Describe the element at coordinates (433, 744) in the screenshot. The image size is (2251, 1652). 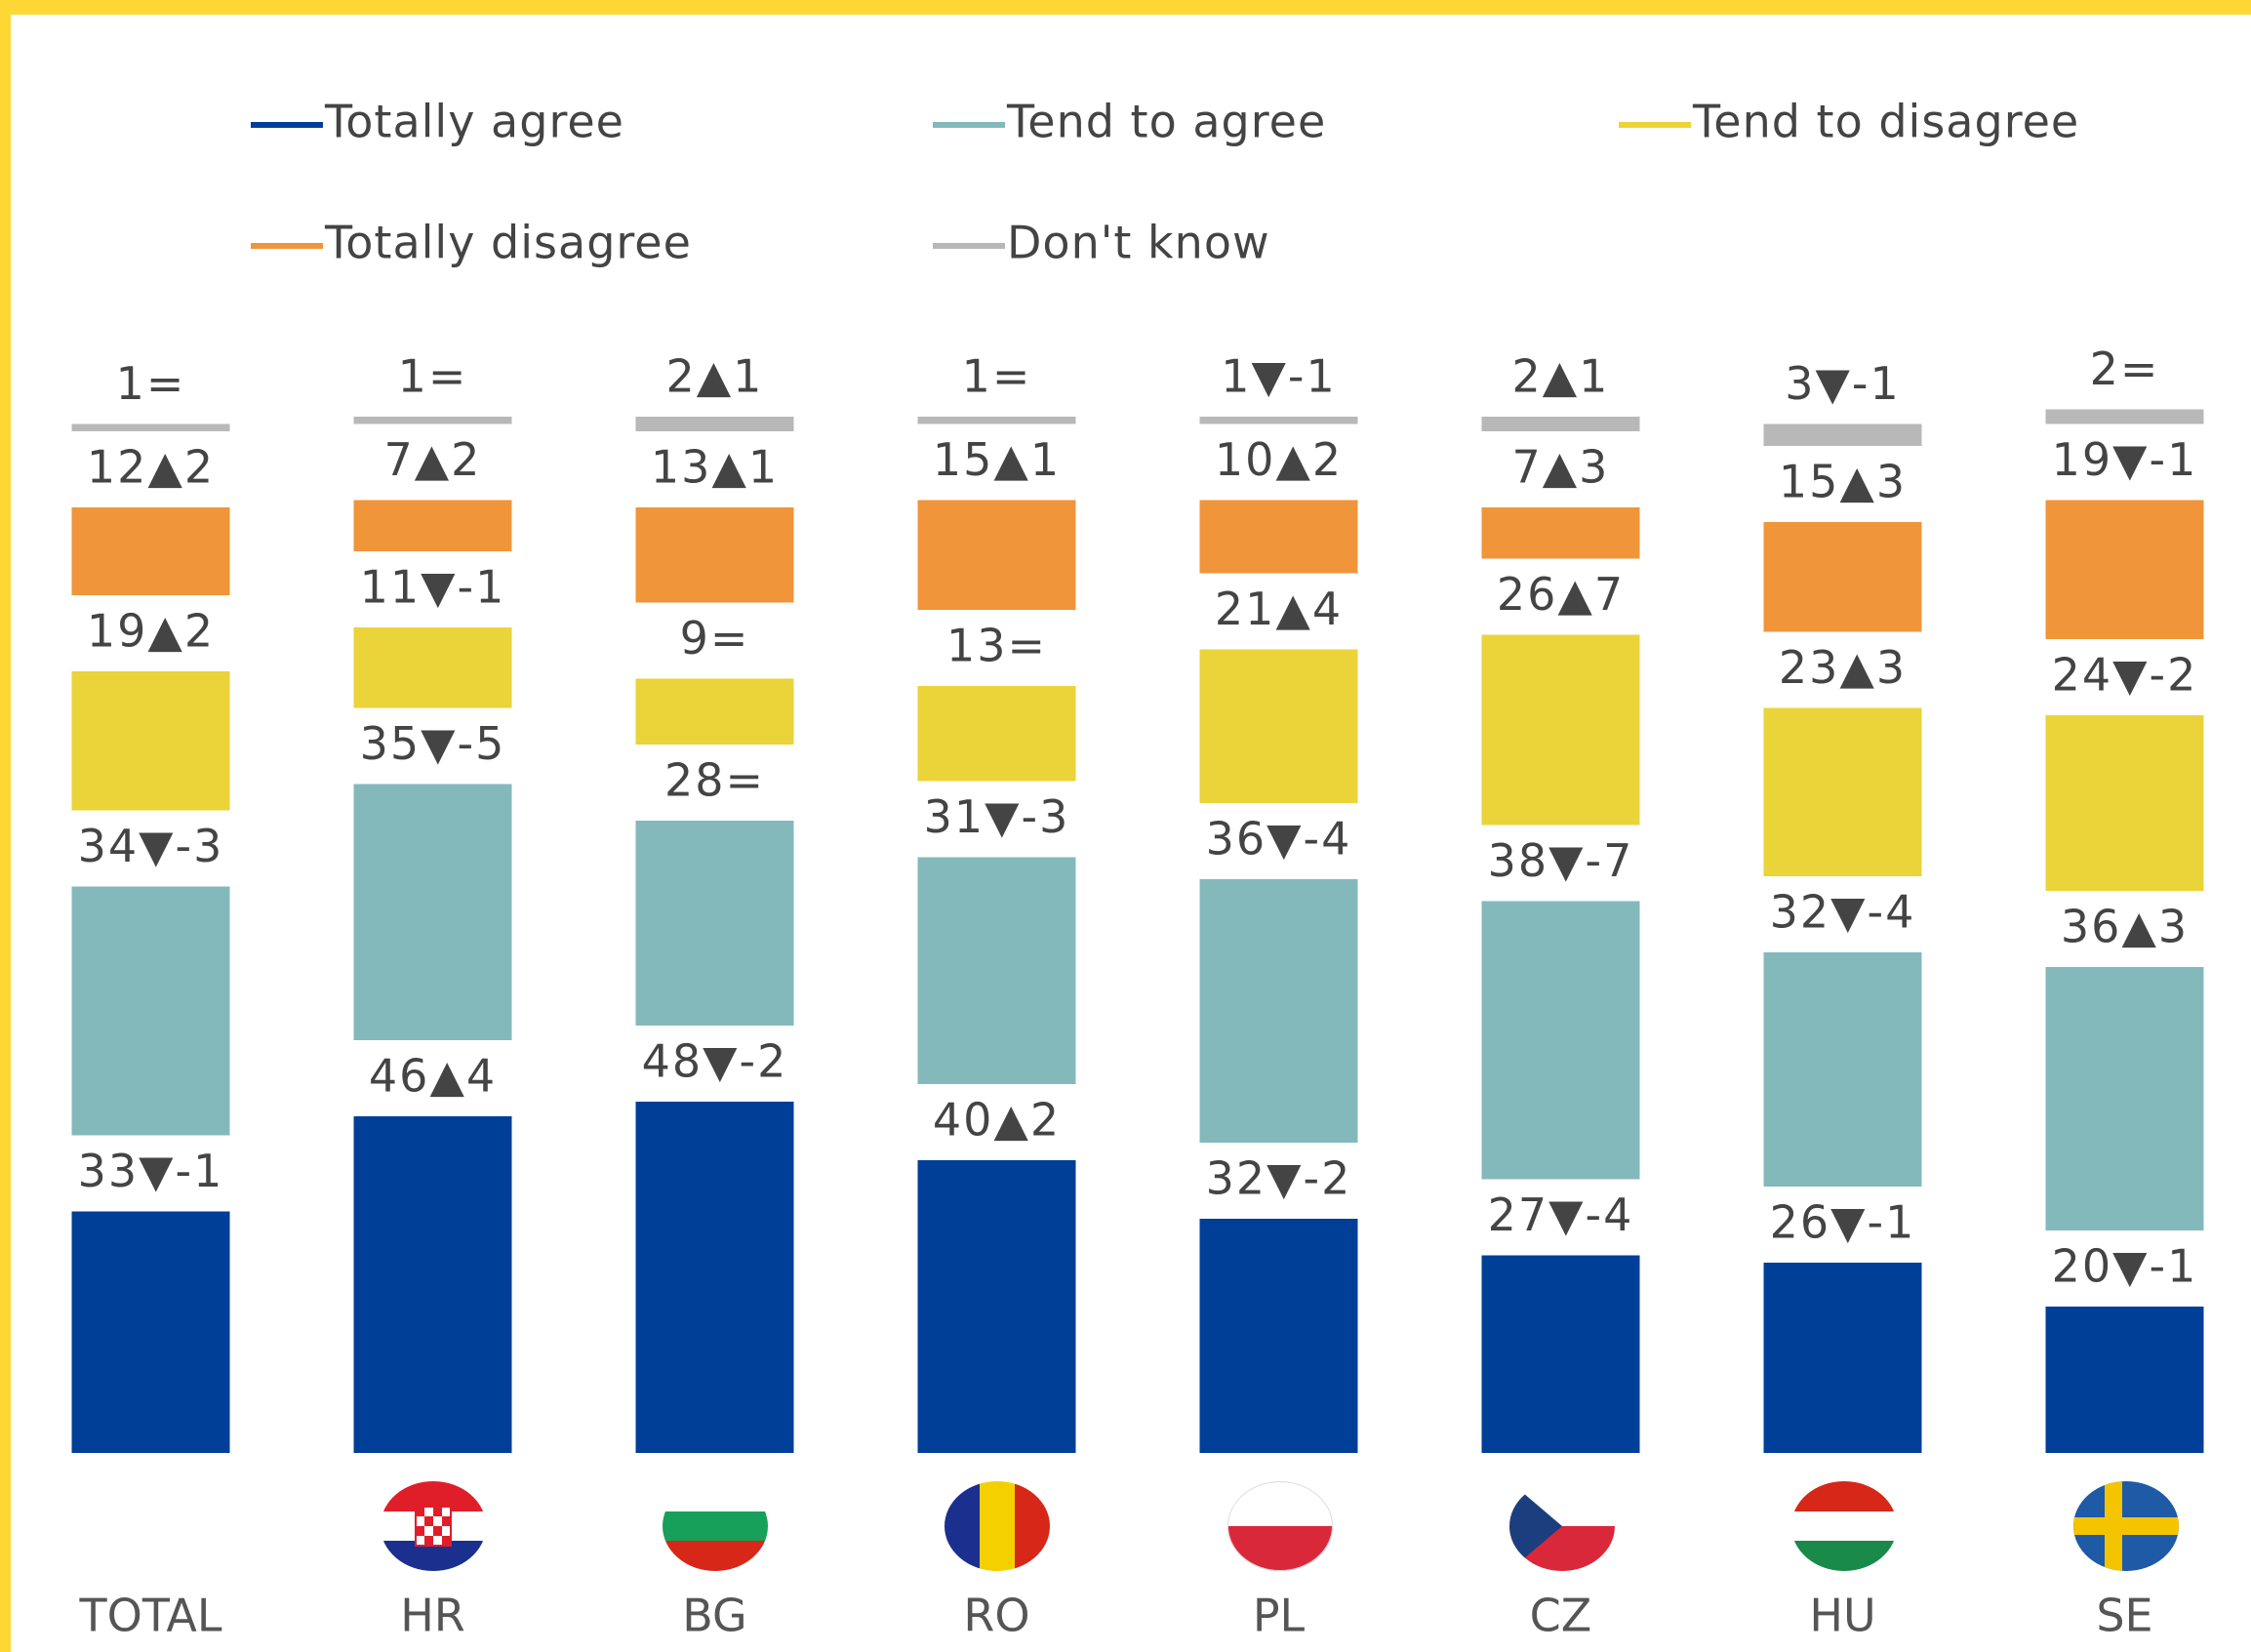
I see `data-label: 35▼-5` at that location.